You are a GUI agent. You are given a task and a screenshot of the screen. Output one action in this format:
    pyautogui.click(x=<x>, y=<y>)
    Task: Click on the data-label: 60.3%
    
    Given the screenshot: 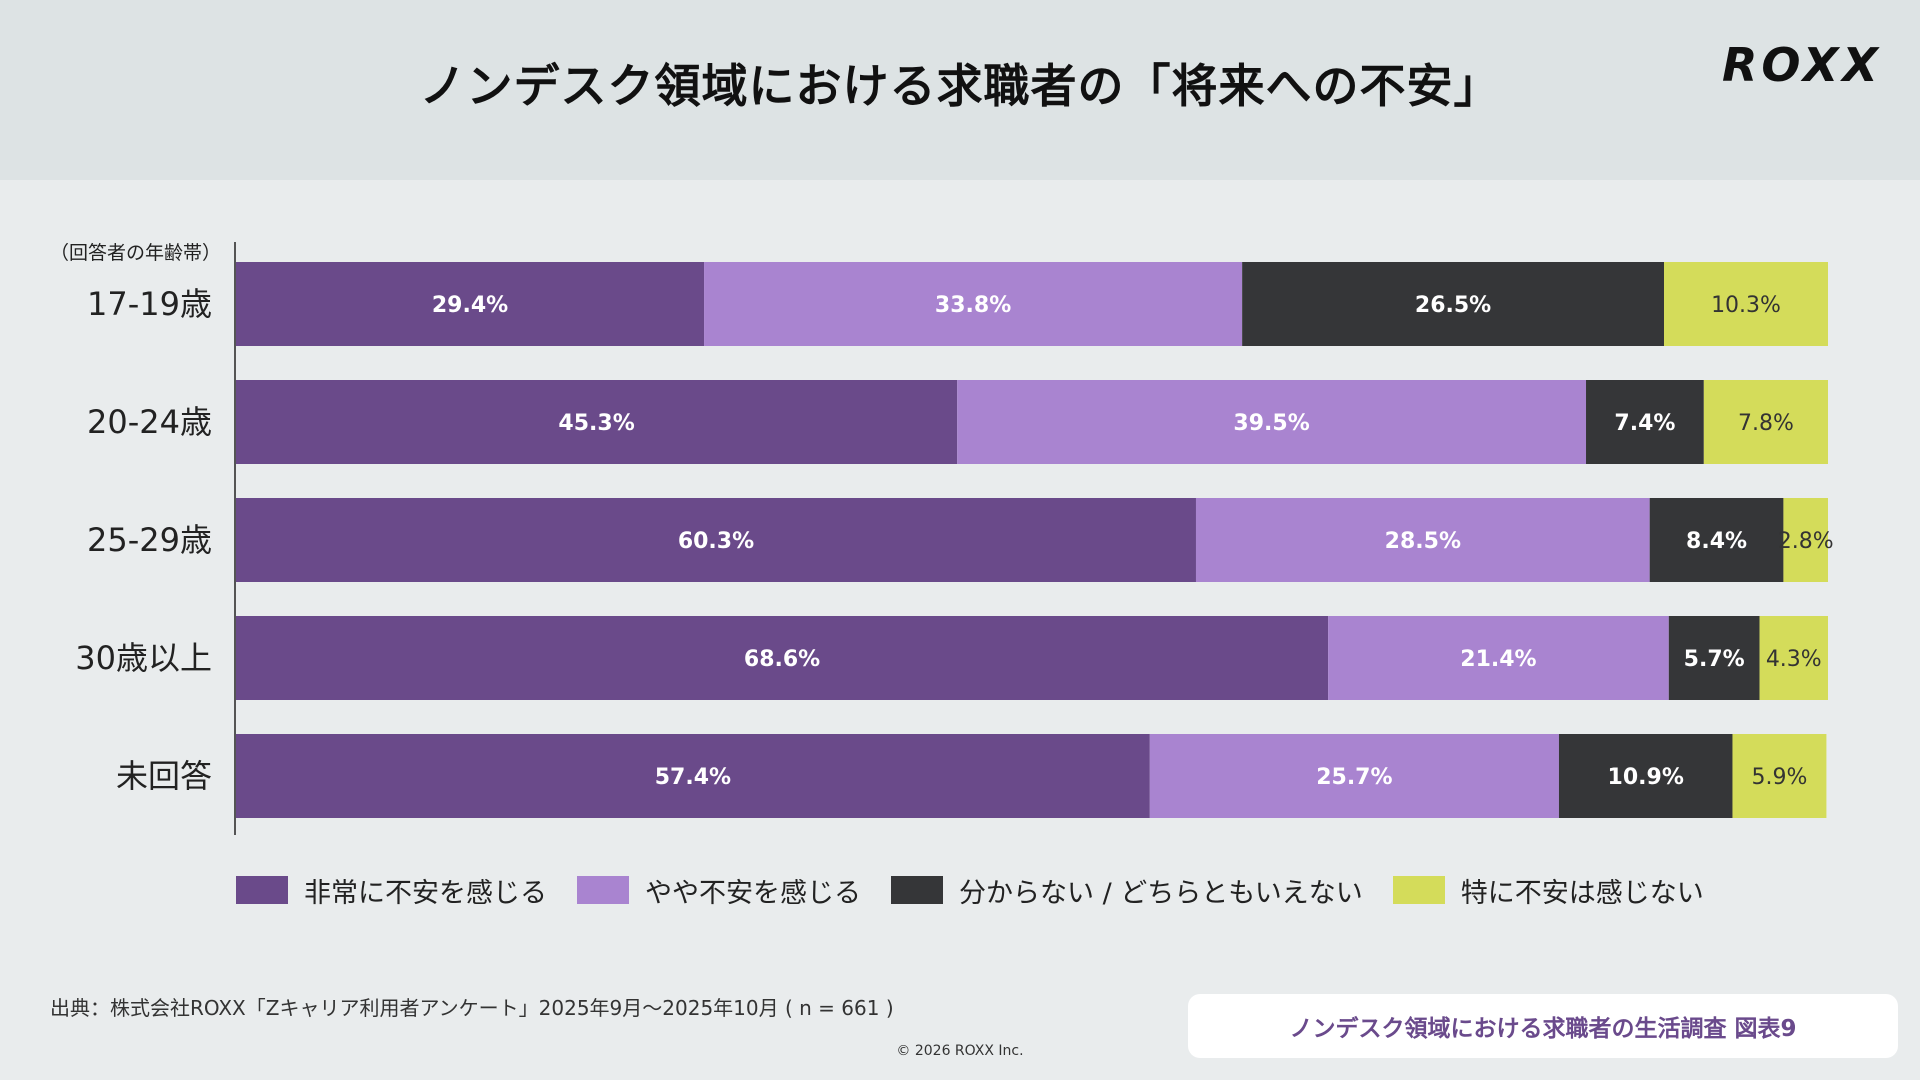 What is the action you would take?
    pyautogui.click(x=716, y=541)
    